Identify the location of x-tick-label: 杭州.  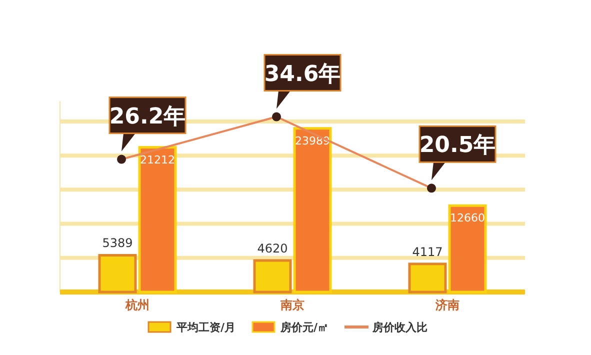
(137, 305).